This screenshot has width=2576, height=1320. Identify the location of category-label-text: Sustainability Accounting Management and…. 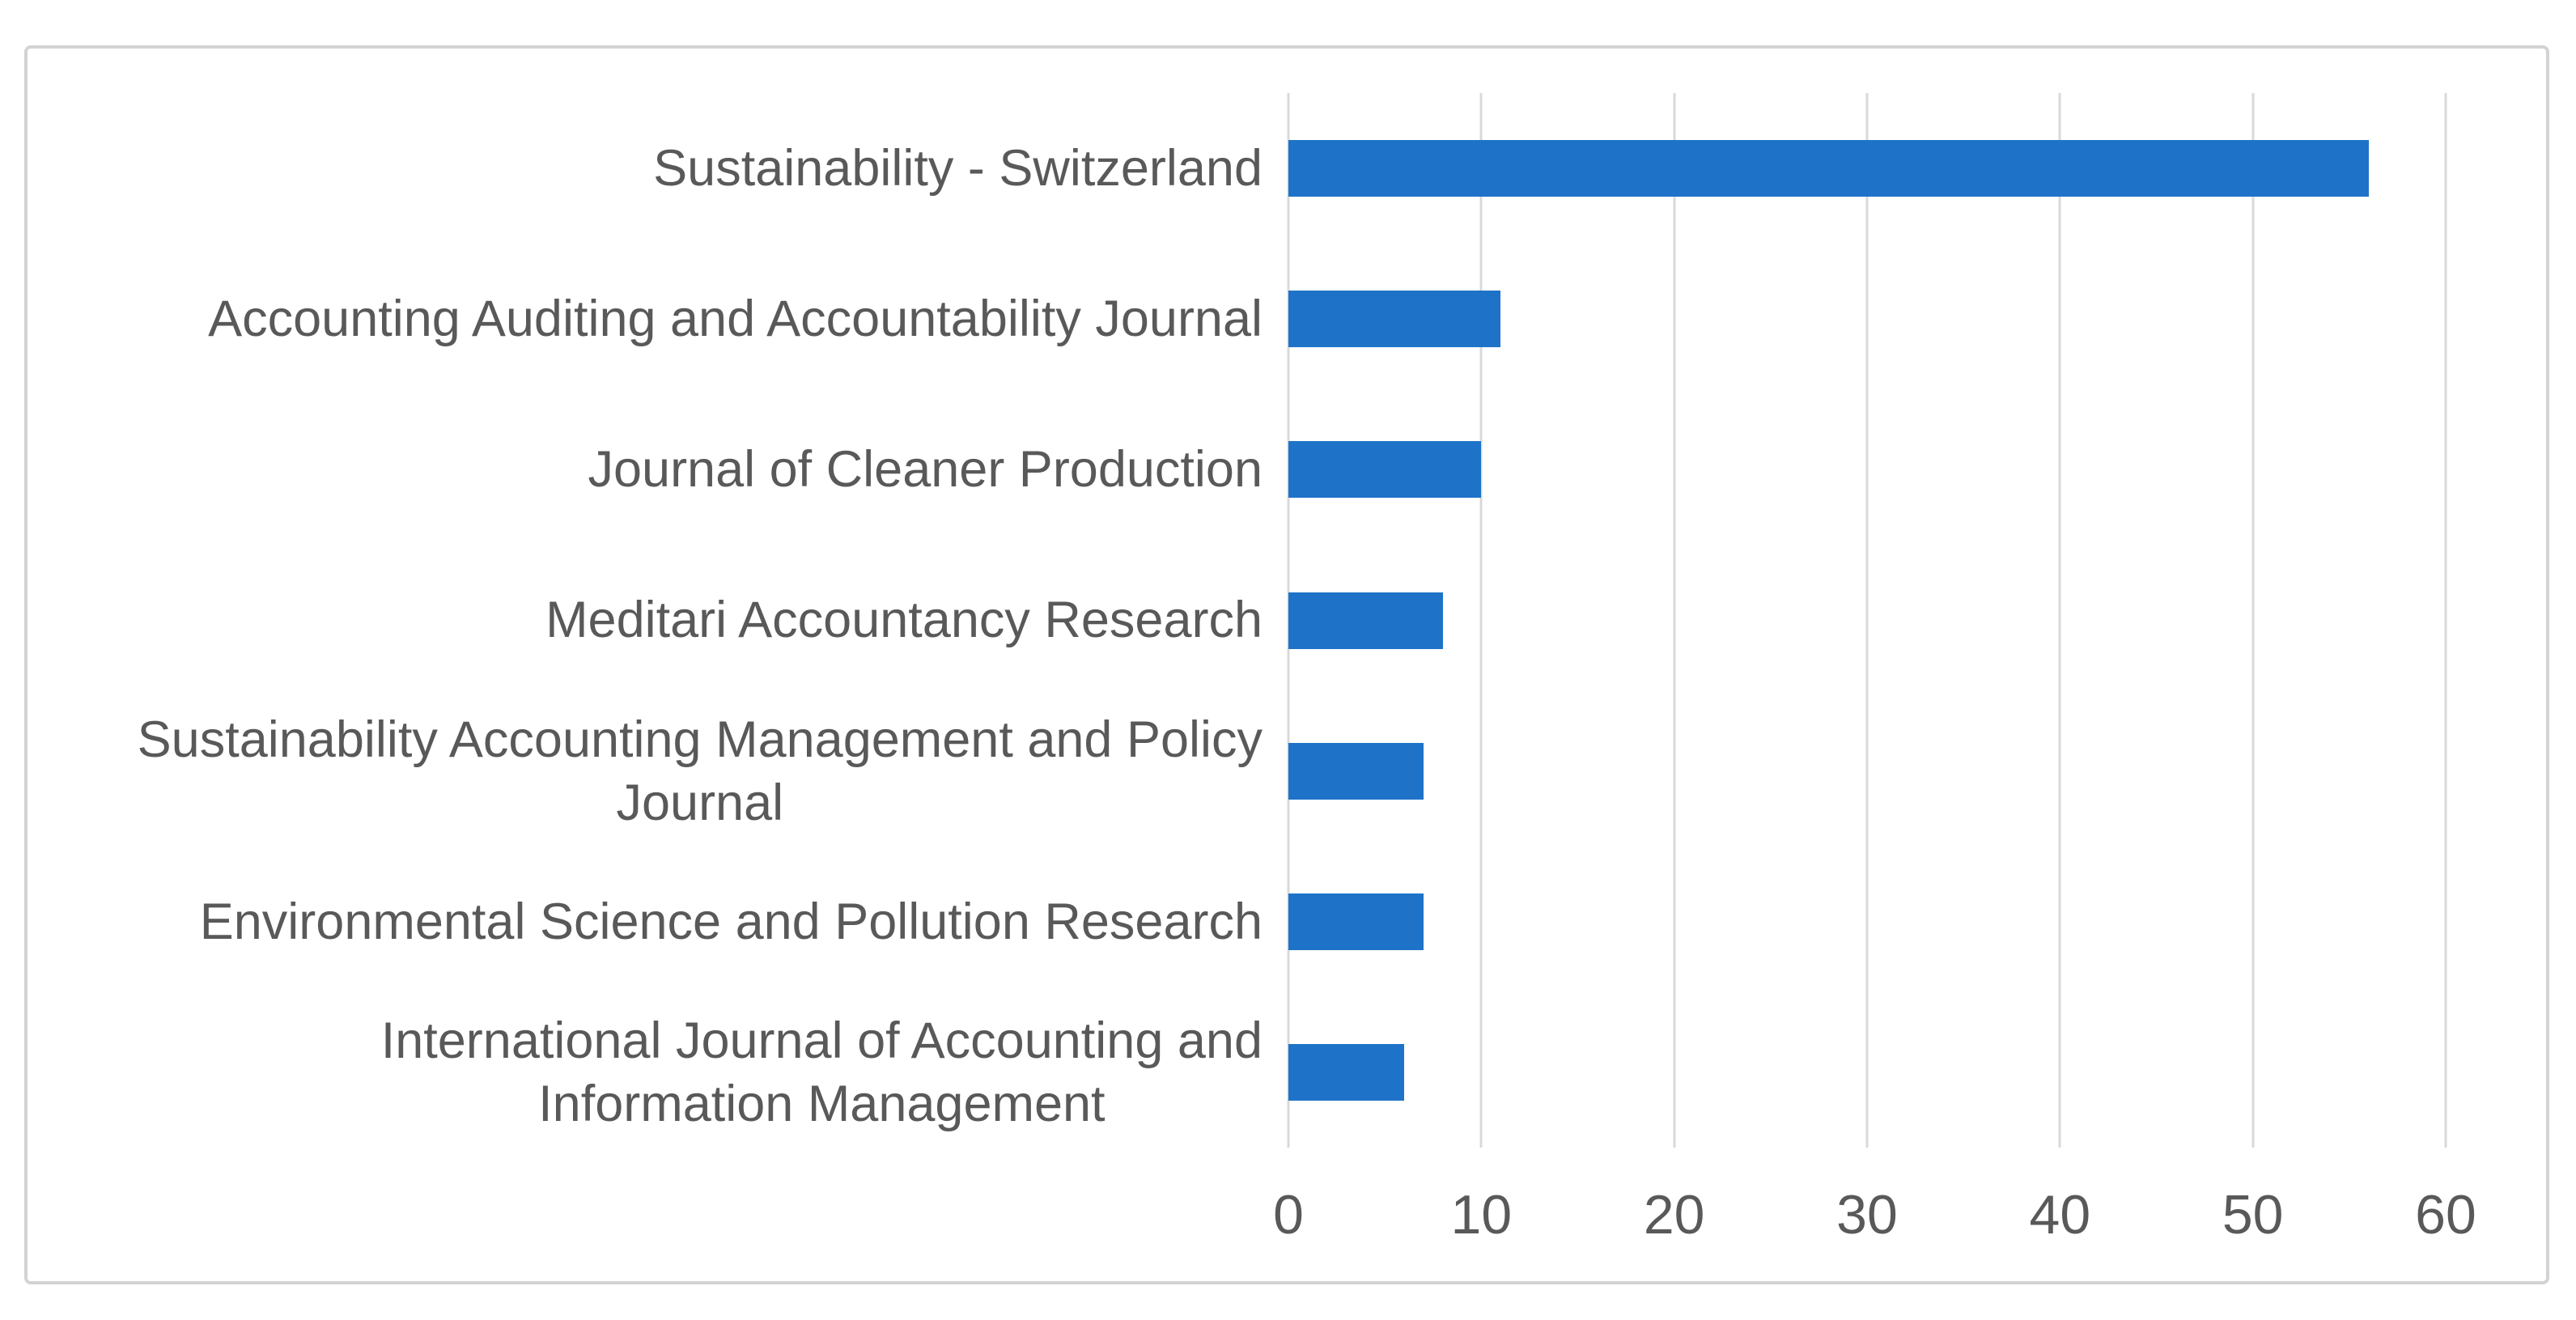
(700, 771).